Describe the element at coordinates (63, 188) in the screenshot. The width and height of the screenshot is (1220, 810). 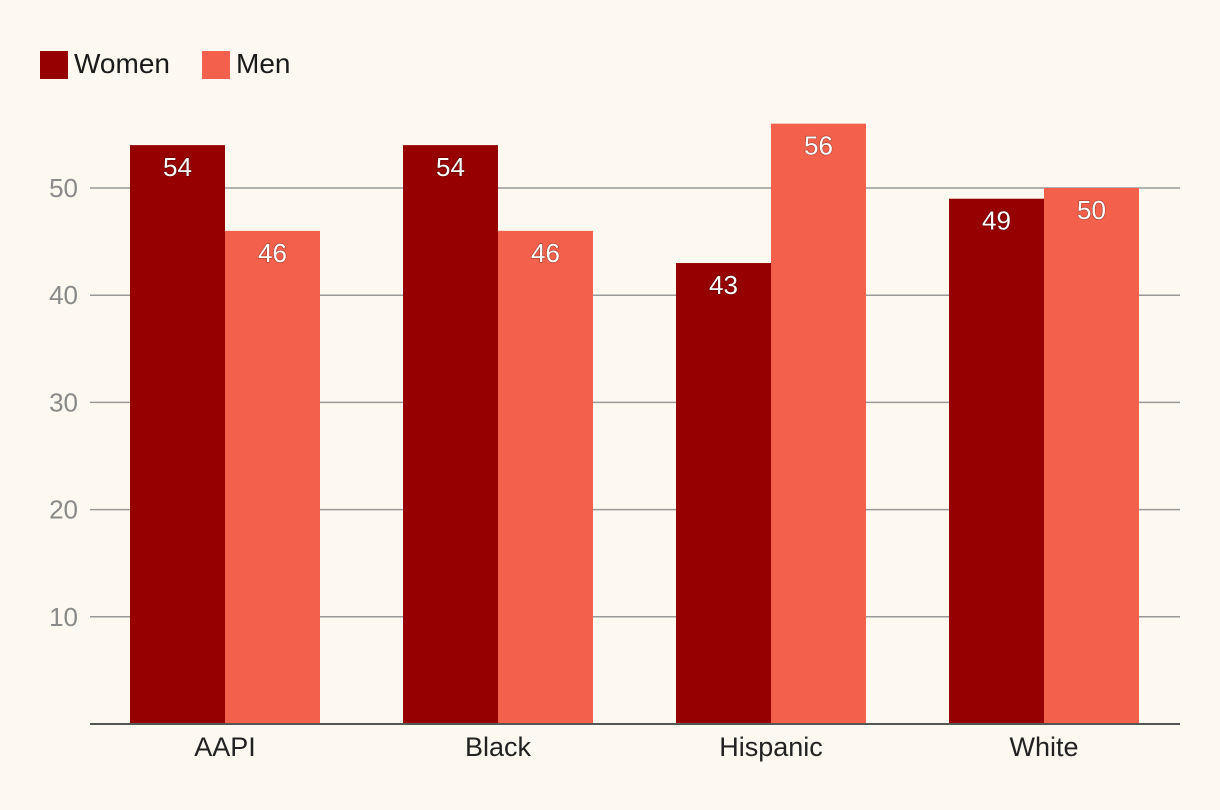
I see `y-tick-label: 50` at that location.